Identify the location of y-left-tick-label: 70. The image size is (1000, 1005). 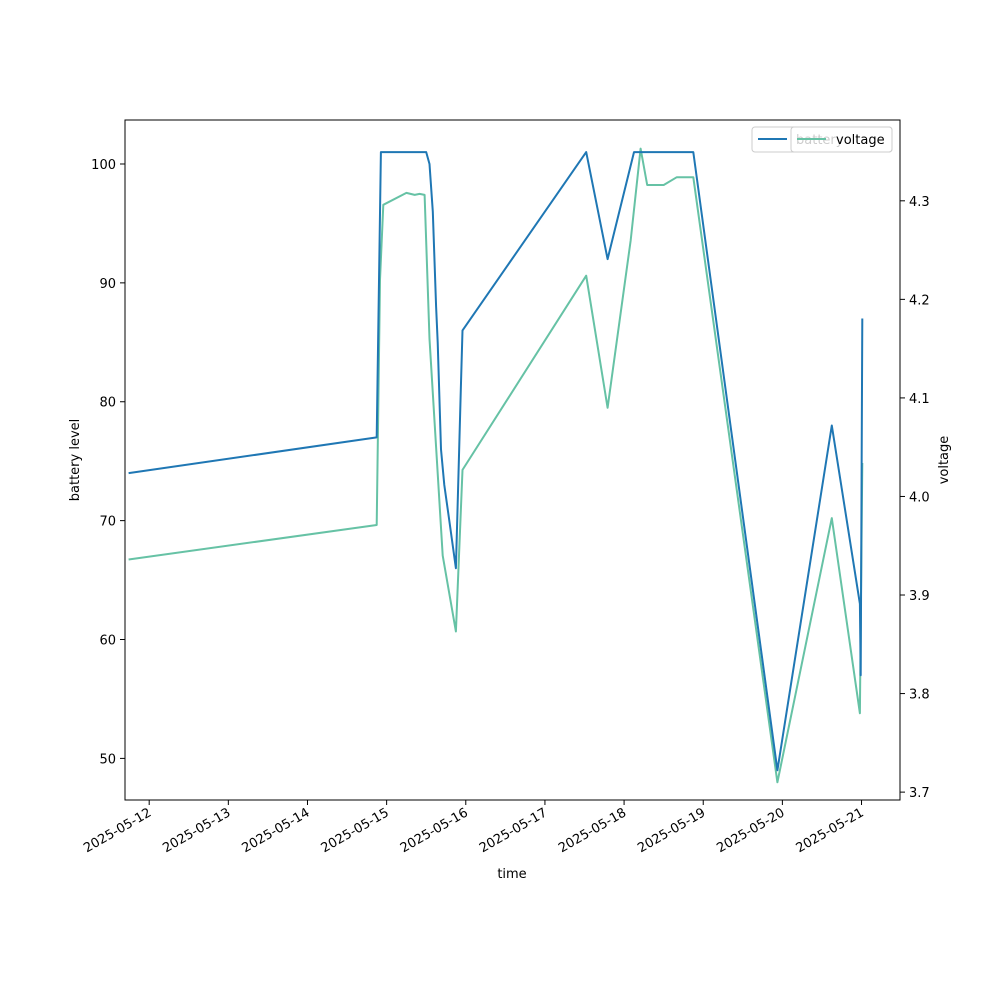
(107, 522).